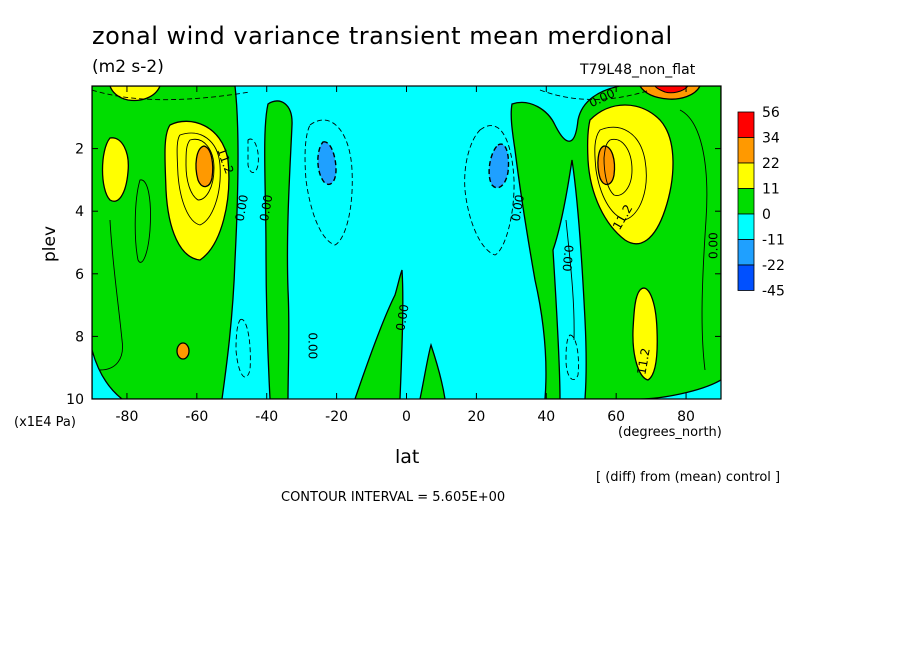 This screenshot has width=904, height=654. What do you see at coordinates (766, 215) in the screenshot?
I see `colorbar-level-label: 0` at bounding box center [766, 215].